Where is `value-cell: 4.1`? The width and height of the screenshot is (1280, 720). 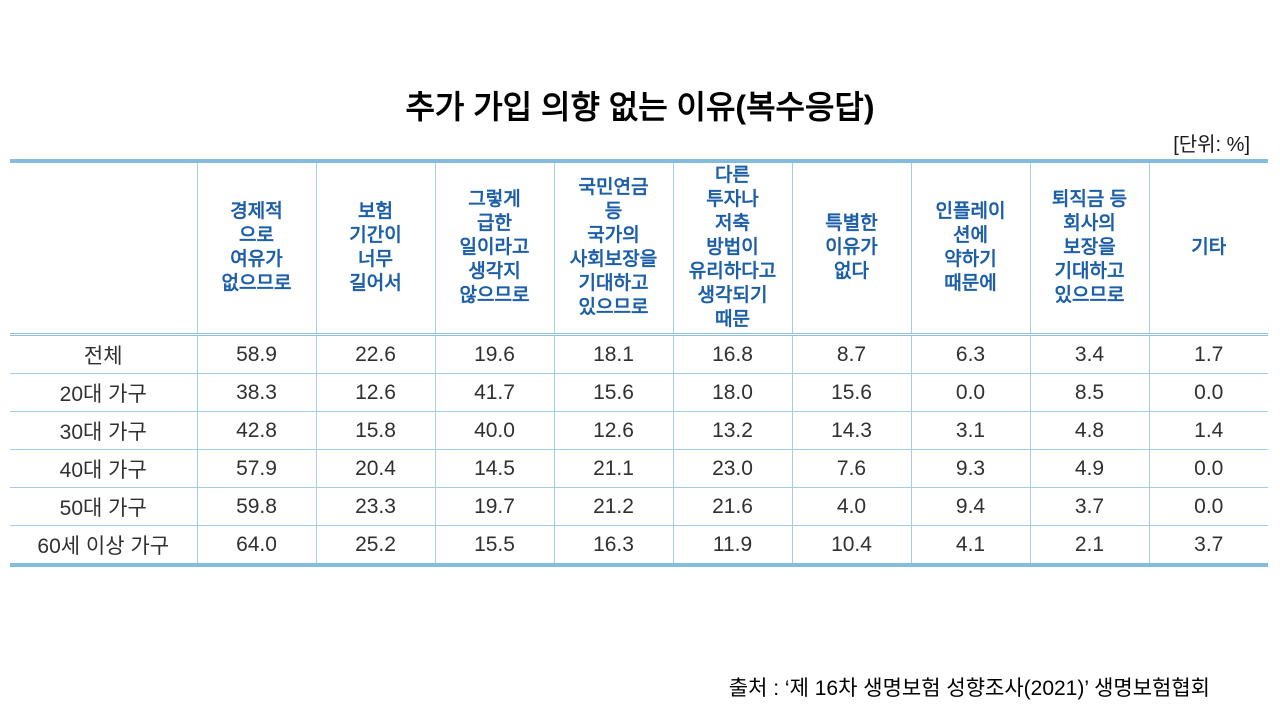
value-cell: 4.1 is located at coordinates (970, 545).